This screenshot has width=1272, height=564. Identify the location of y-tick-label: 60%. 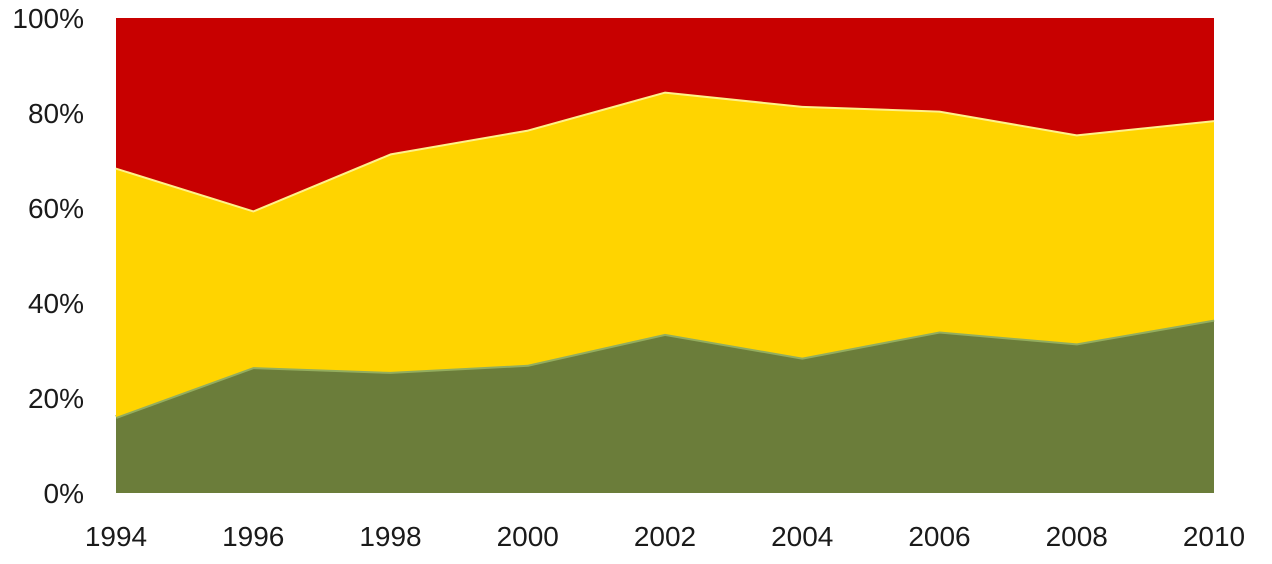
(56, 208).